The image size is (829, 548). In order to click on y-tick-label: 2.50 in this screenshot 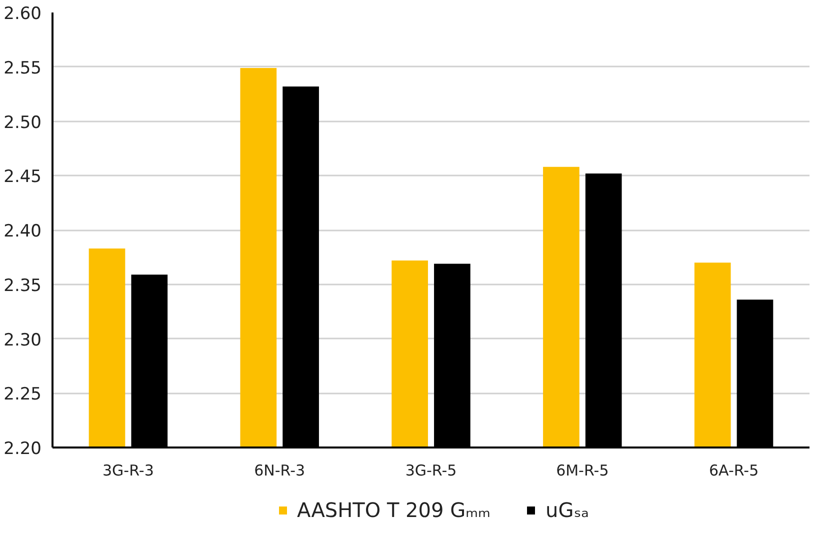, I will do `click(23, 122)`.